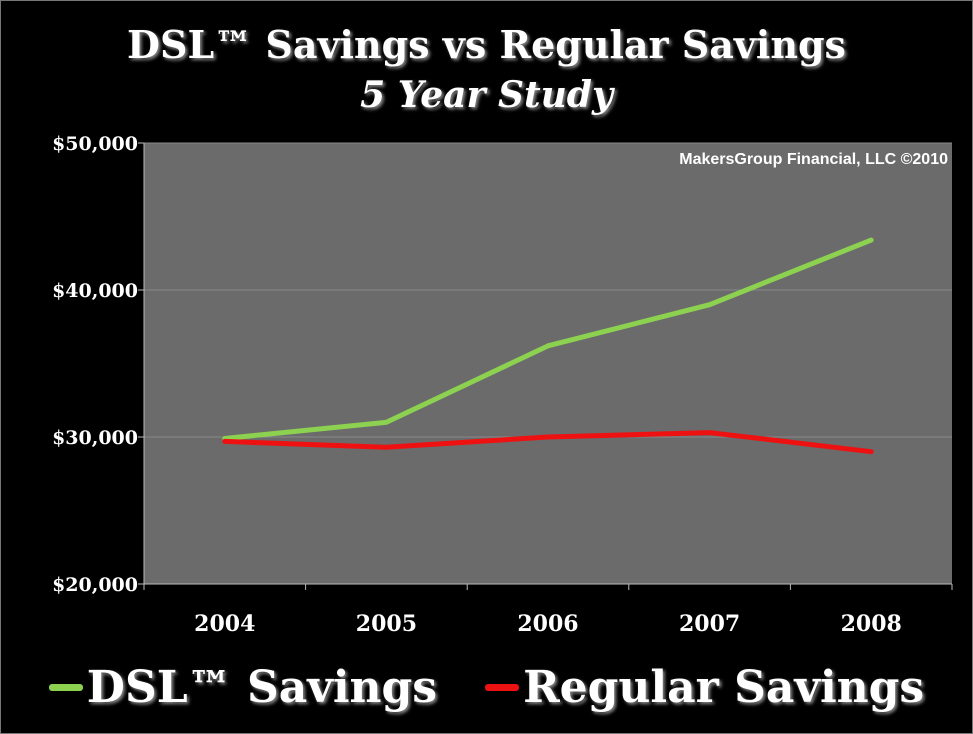 The width and height of the screenshot is (973, 734). I want to click on y-tick-label: $50,000, so click(95, 144).